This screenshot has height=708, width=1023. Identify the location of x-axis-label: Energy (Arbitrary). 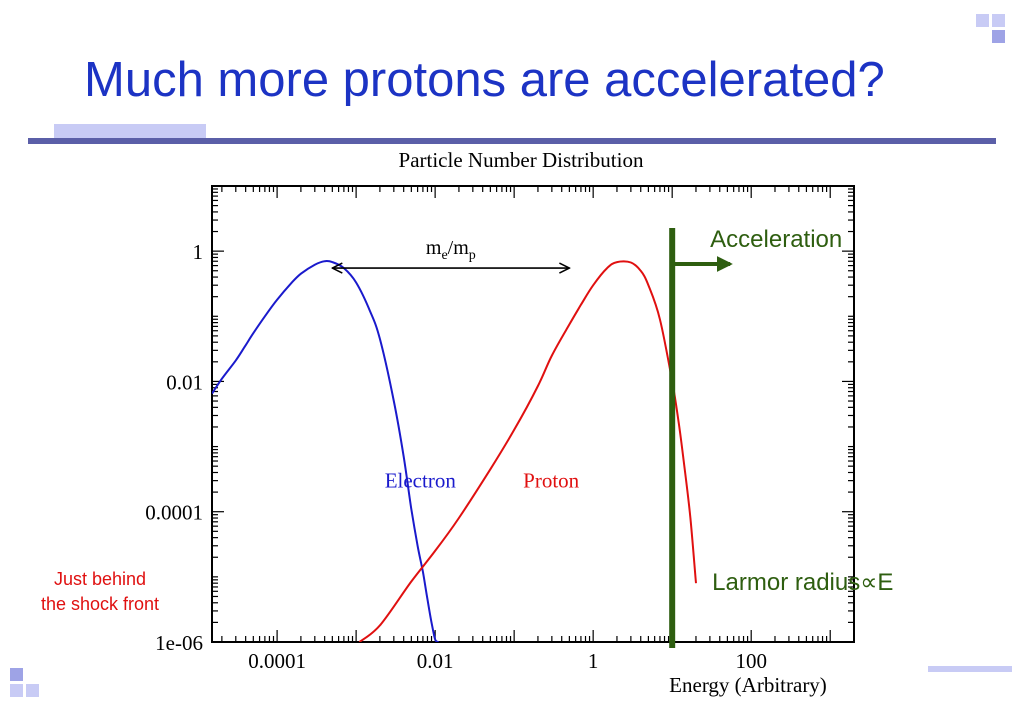
(748, 685).